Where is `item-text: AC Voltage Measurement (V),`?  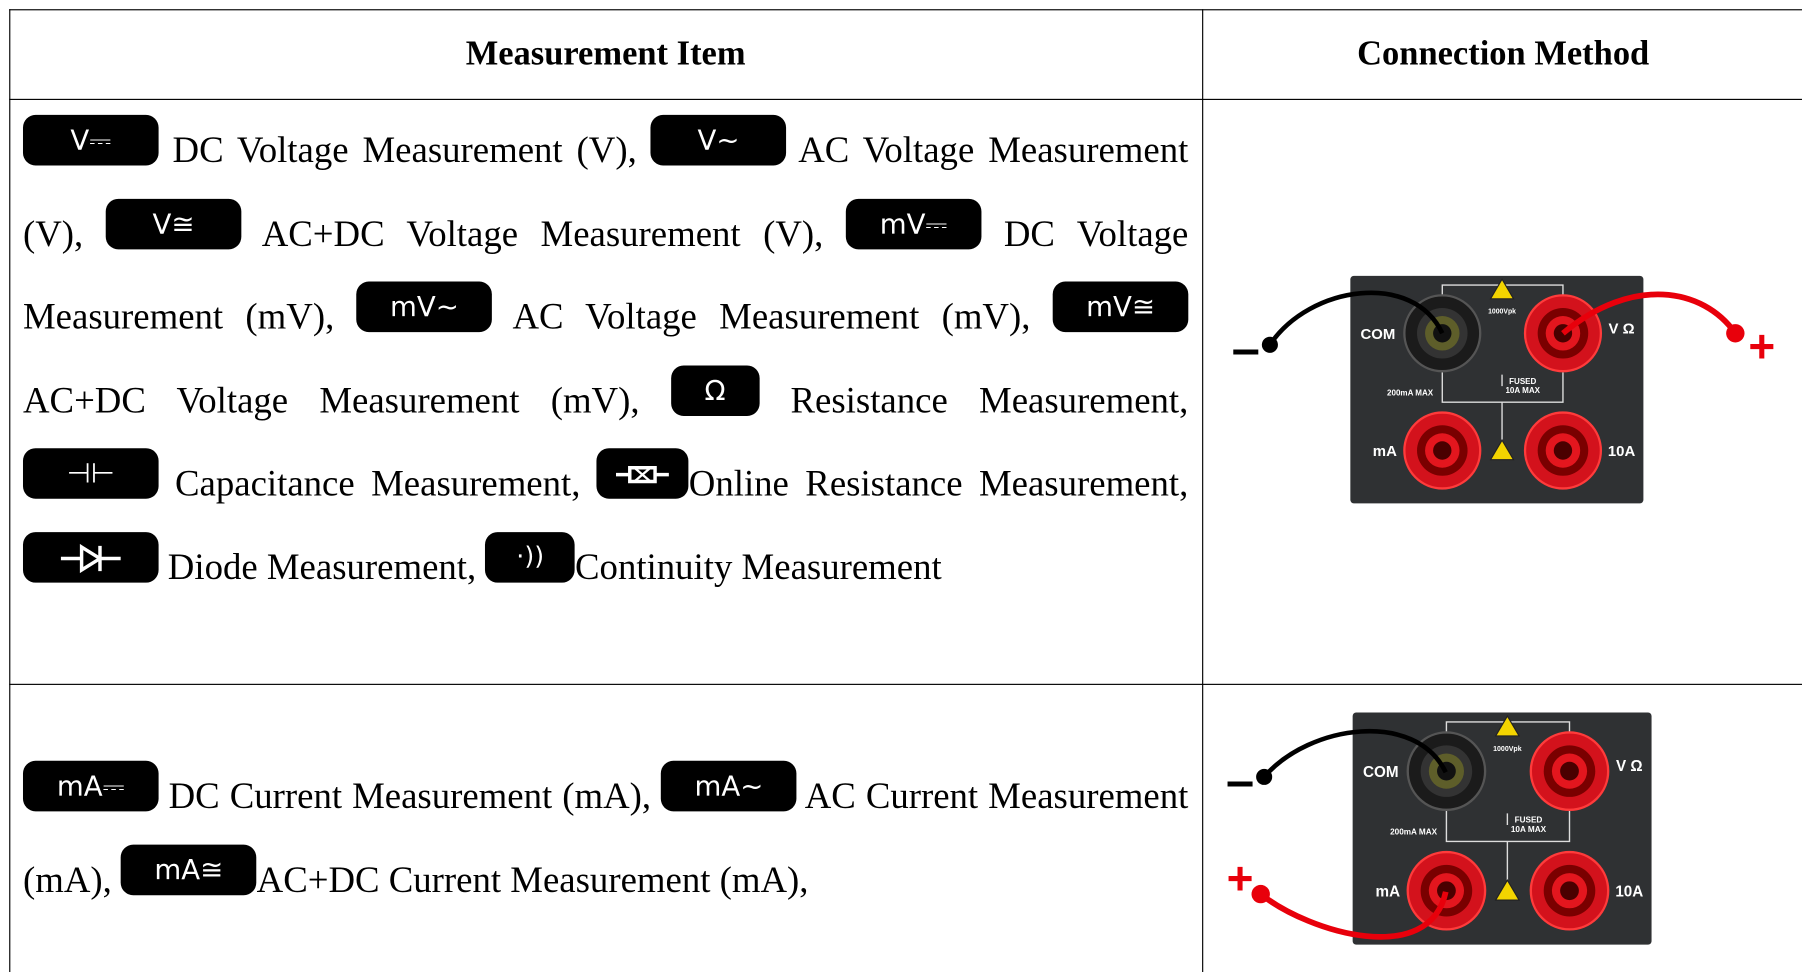 item-text: AC Voltage Measurement (V), is located at coordinates (605, 191).